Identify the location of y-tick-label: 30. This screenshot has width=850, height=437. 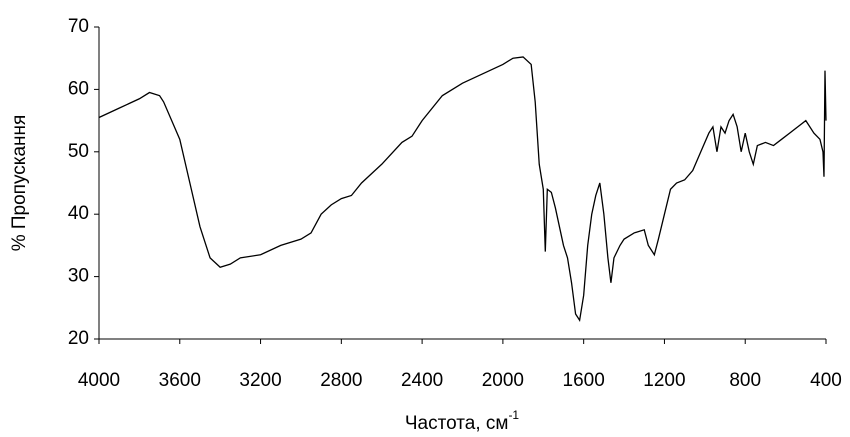
(78, 276).